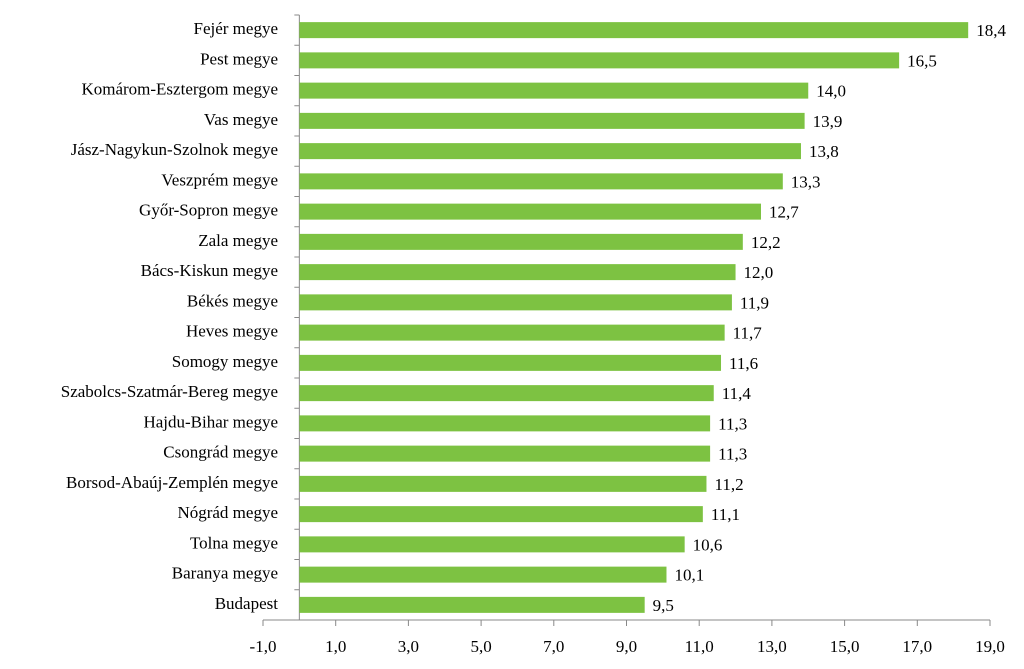 The height and width of the screenshot is (669, 1024). What do you see at coordinates (210, 421) in the screenshot?
I see `y-tick-label: Hajdu-Bihar megye` at bounding box center [210, 421].